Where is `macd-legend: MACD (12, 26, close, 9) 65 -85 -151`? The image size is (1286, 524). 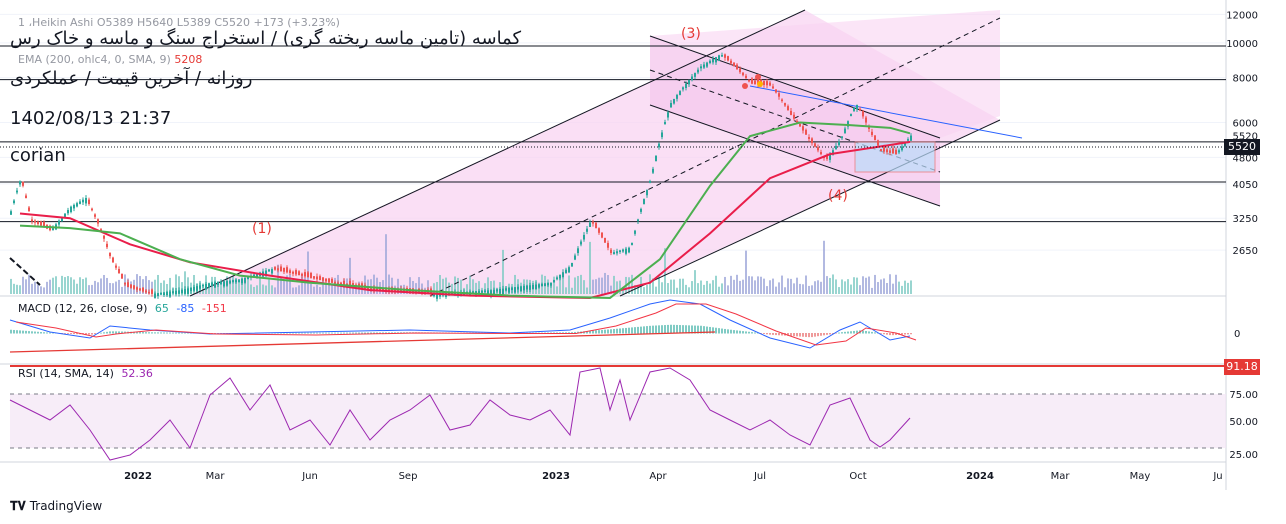
macd-legend: MACD (12, 26, close, 9) 65 -85 -151 is located at coordinates (122, 308).